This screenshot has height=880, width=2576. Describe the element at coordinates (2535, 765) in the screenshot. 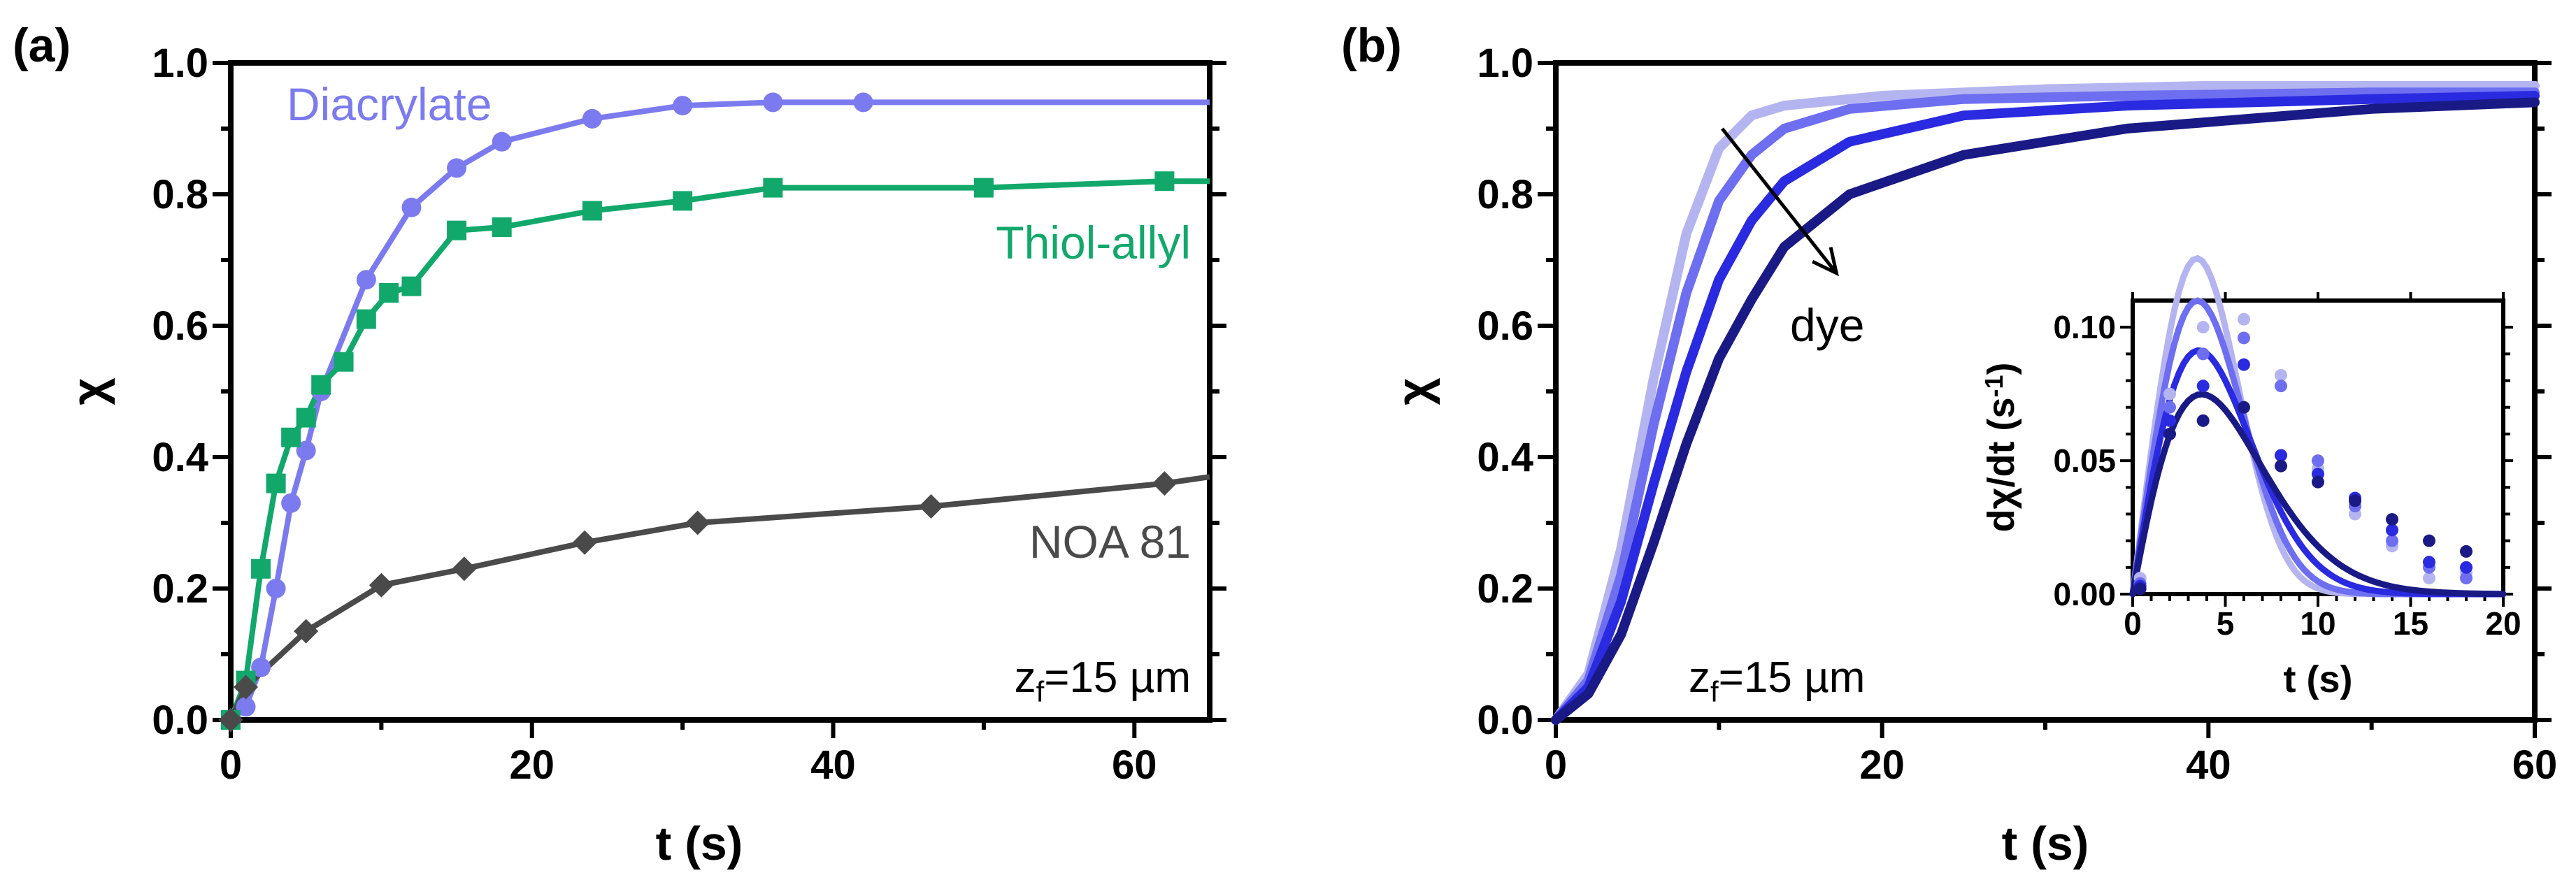

I see `x-tick-label: 60` at that location.